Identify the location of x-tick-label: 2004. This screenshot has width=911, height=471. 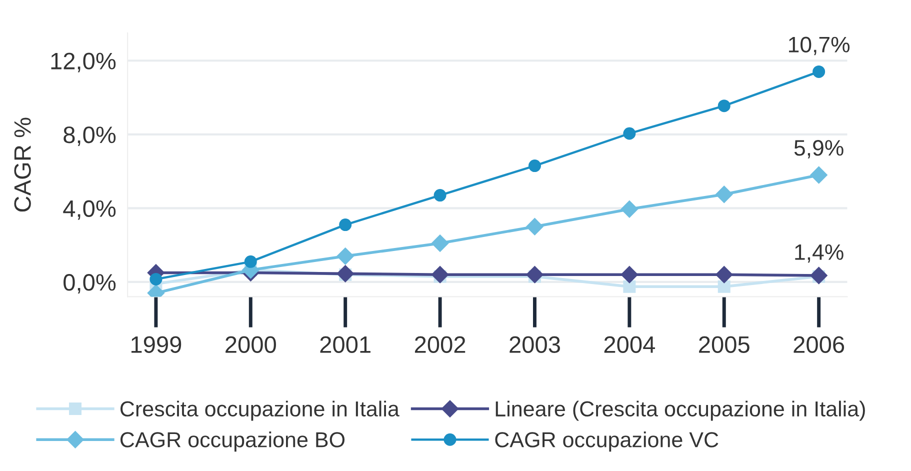
(630, 344).